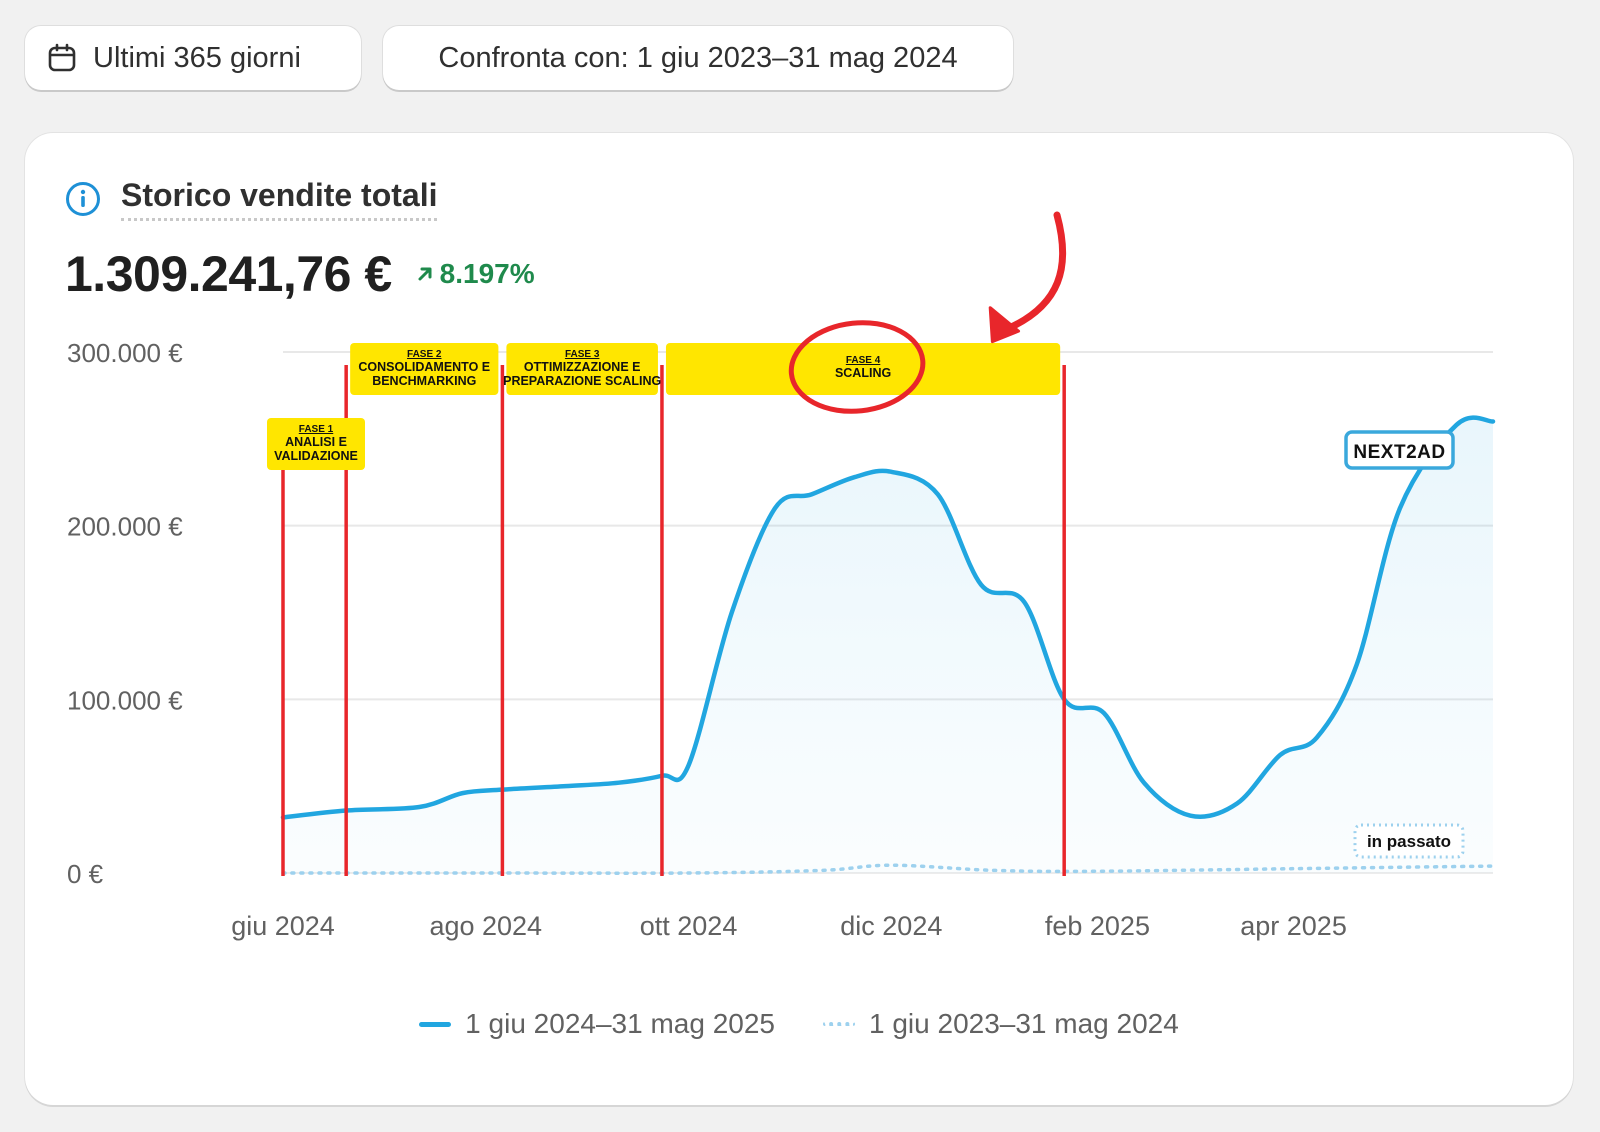  I want to click on annotation-arrow-shaft, so click(1030, 274).